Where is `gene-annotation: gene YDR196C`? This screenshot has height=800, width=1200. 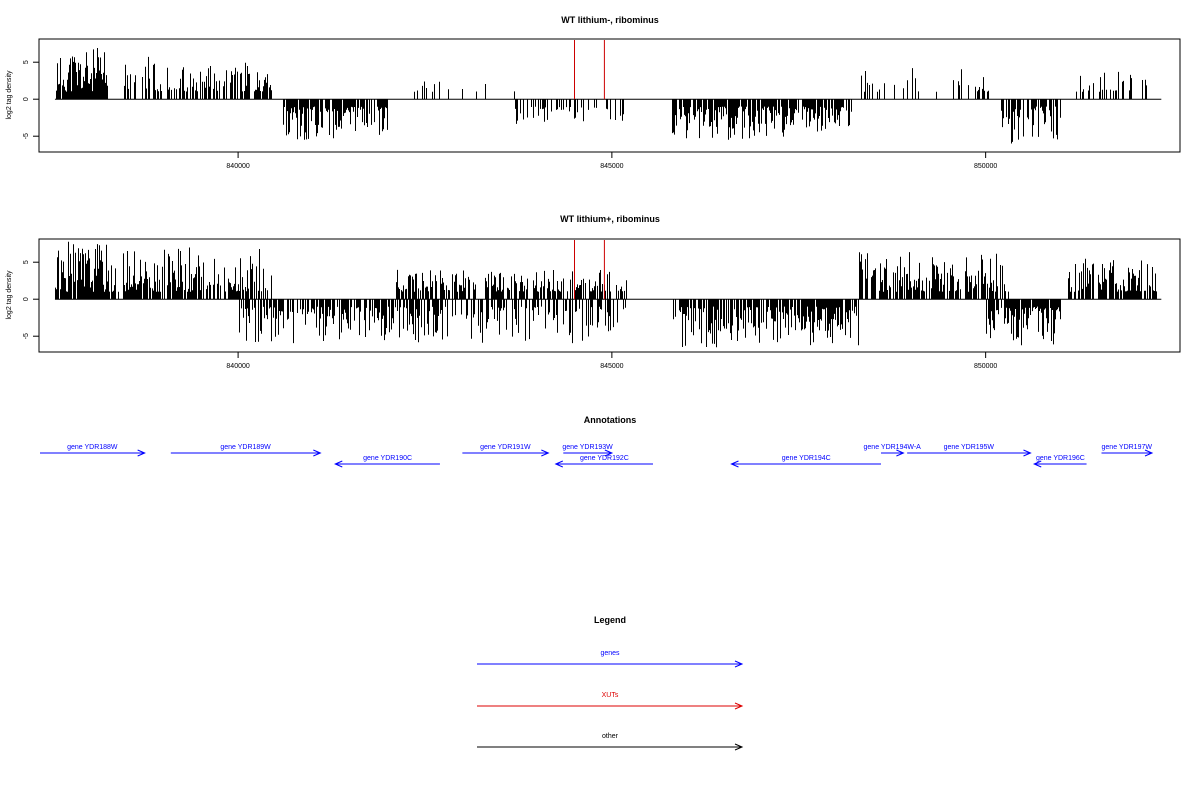
gene-annotation: gene YDR196C is located at coordinates (1059, 461).